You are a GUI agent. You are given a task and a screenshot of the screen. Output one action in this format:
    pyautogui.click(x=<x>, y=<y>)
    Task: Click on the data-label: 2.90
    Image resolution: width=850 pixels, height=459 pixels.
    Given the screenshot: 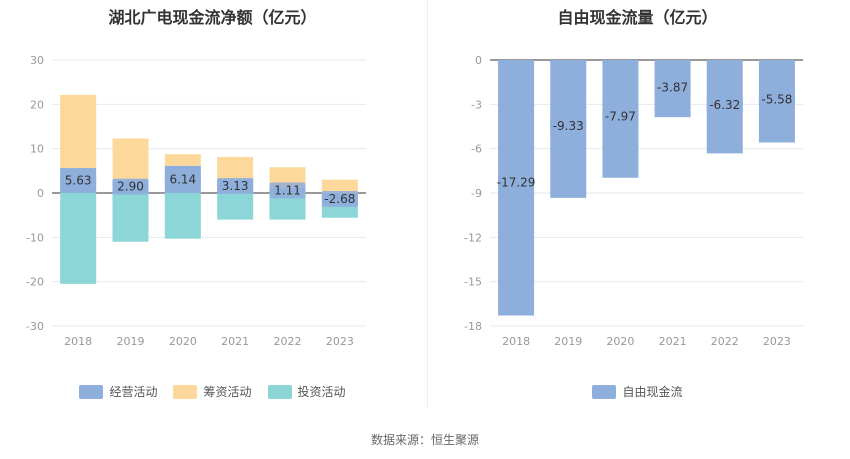 What is the action you would take?
    pyautogui.click(x=130, y=187)
    